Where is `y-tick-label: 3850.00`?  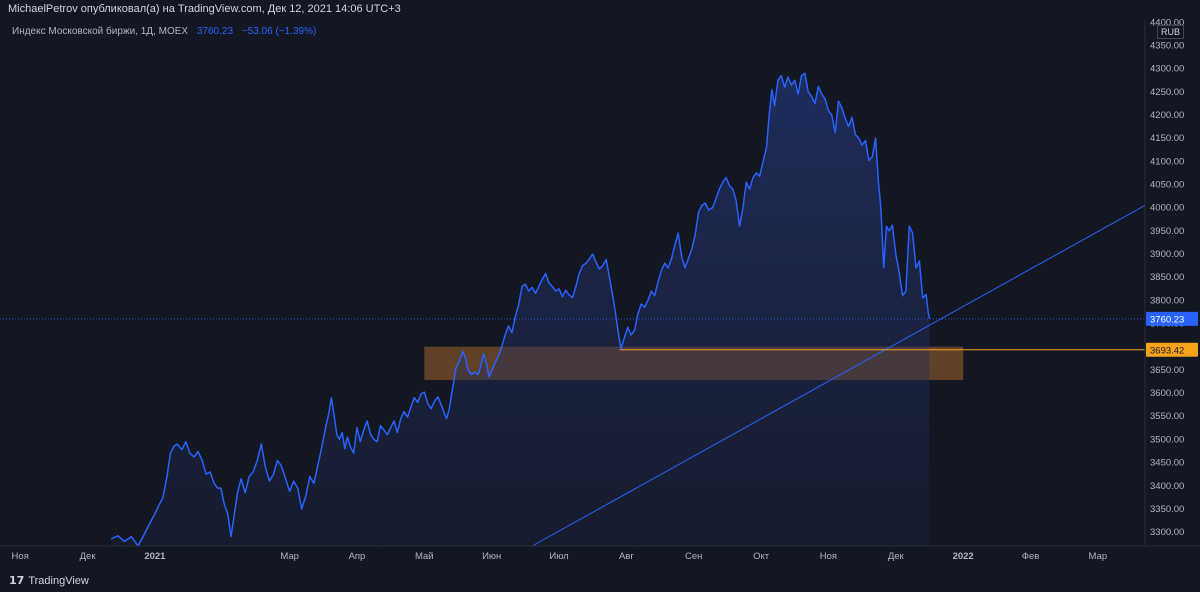
y-tick-label: 3850.00 is located at coordinates (1167, 277).